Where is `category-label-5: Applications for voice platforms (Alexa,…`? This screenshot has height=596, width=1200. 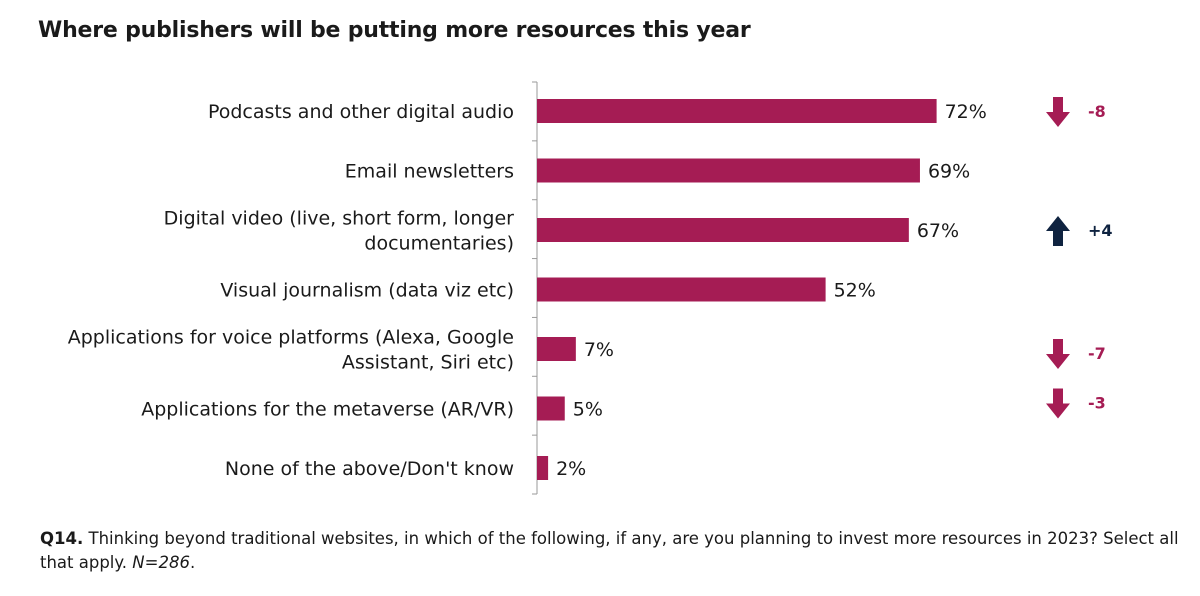
category-label-5: Applications for voice platforms (Alexa,… is located at coordinates (291, 338).